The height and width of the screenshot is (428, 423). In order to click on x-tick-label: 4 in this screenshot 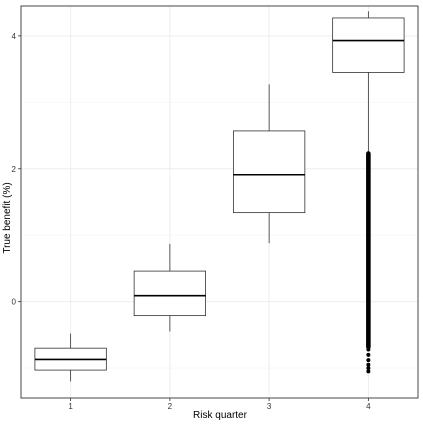, I will do `click(368, 406)`.